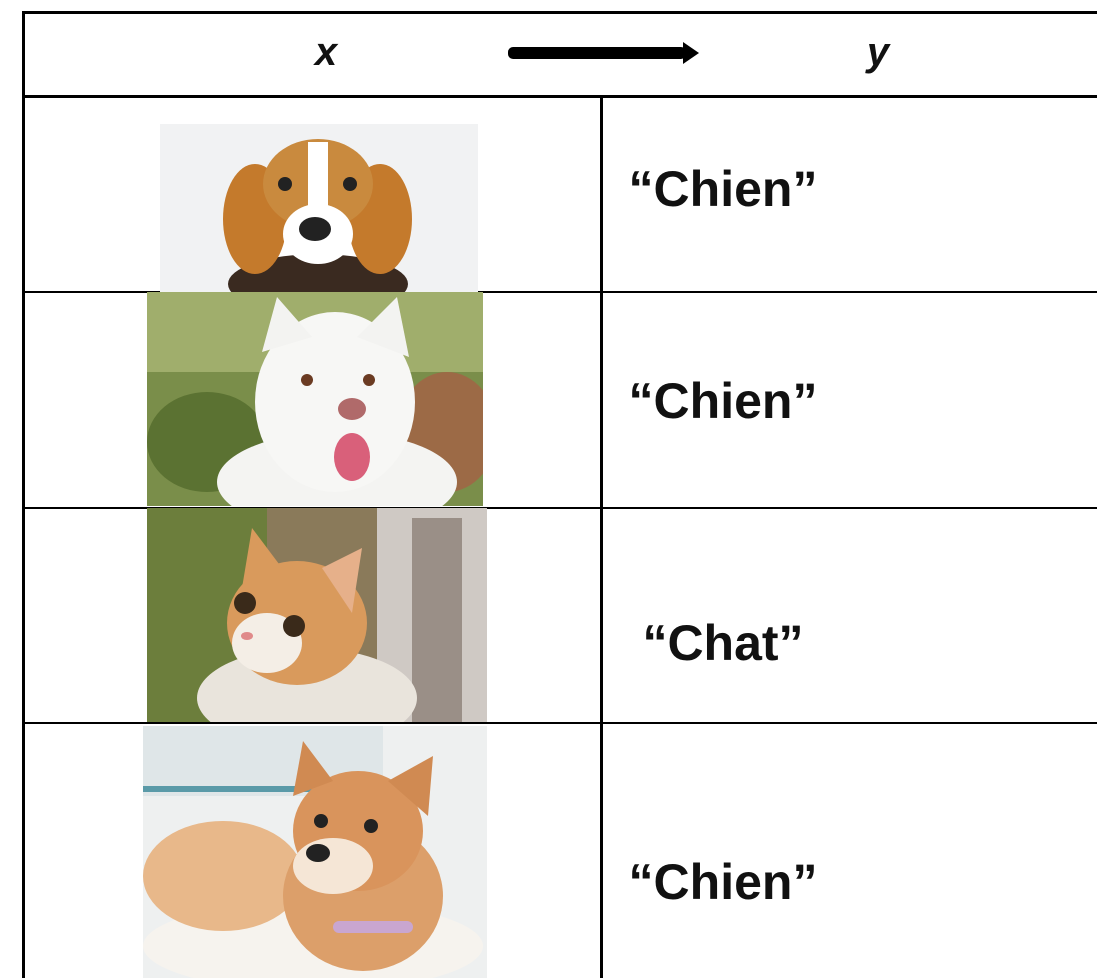 This screenshot has height=978, width=1097. What do you see at coordinates (603, 53) in the screenshot?
I see `arrow` at bounding box center [603, 53].